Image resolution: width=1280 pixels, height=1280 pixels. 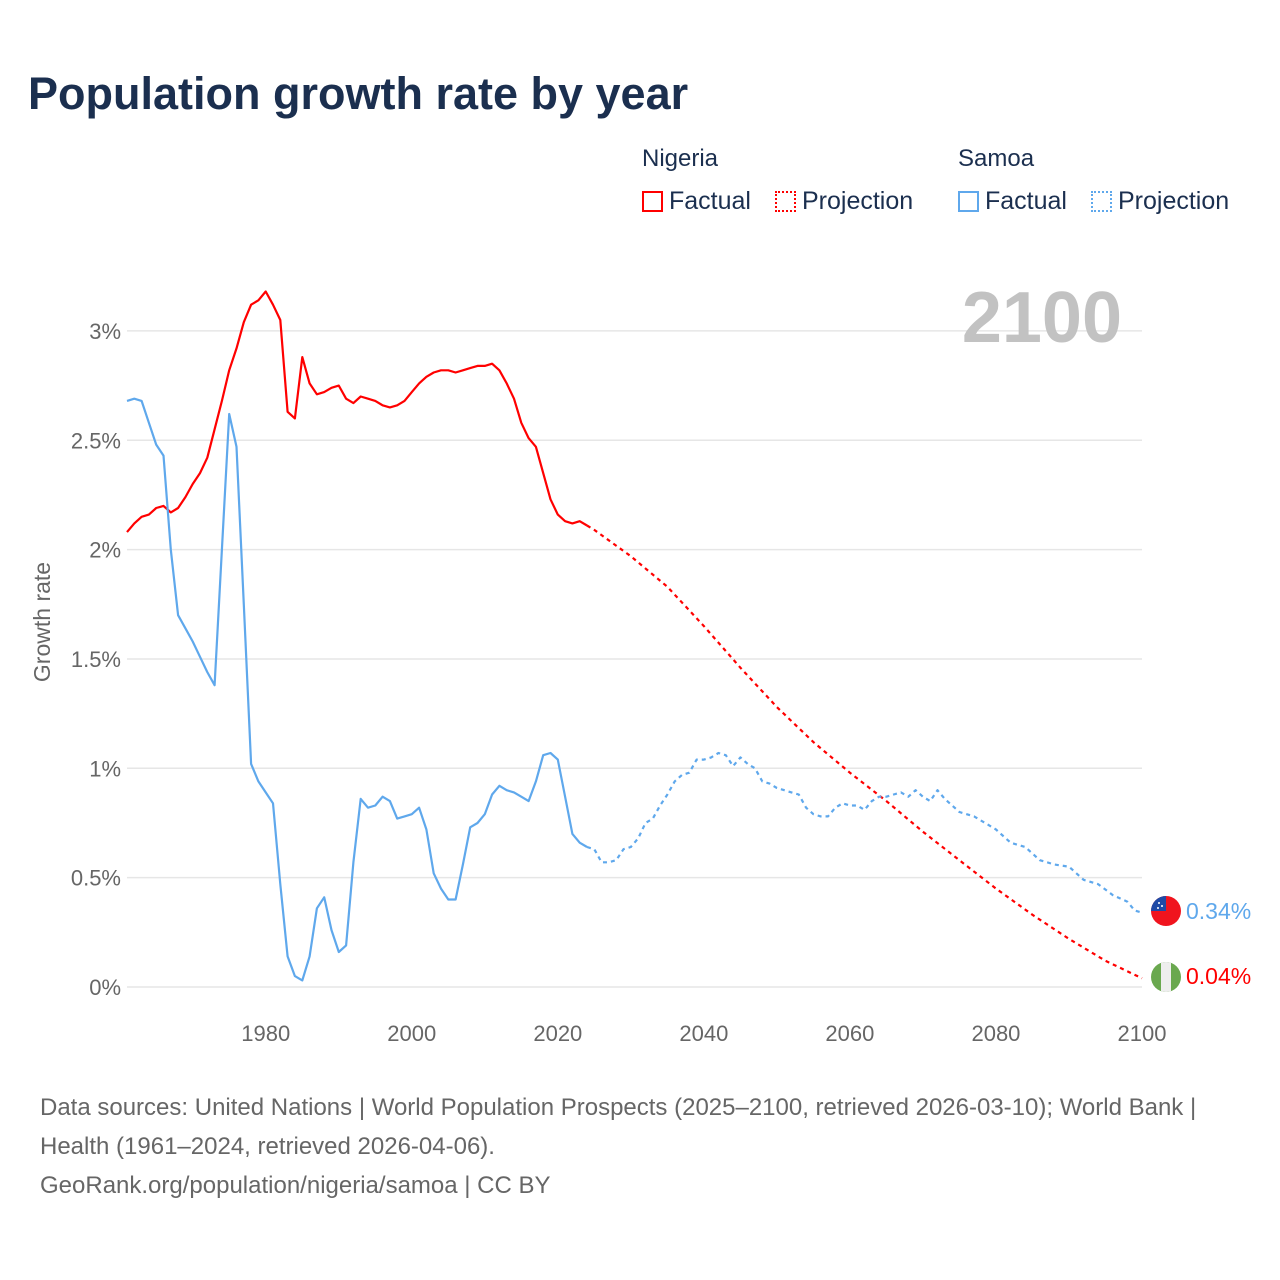 I want to click on y-tick-label: 0.5%, so click(x=96, y=878).